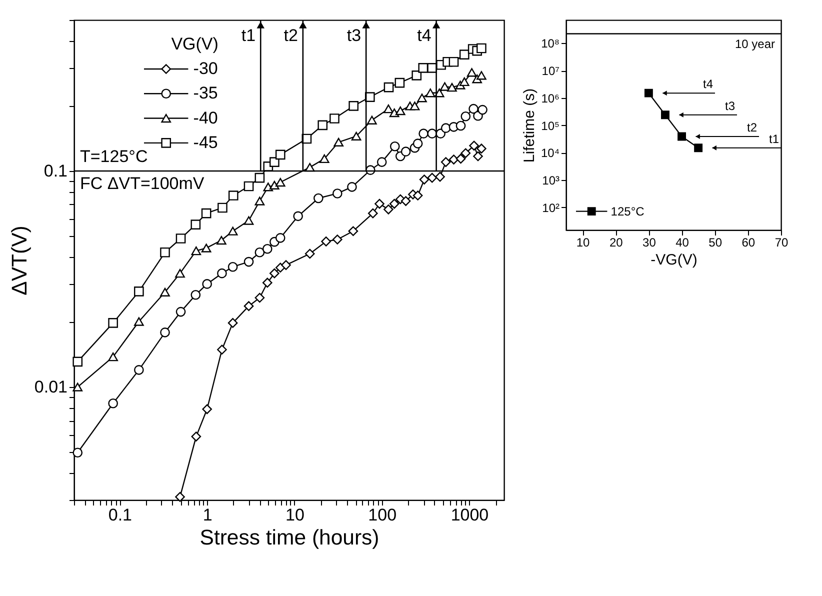 This screenshot has height=596, width=822. What do you see at coordinates (551, 71) in the screenshot?
I see `y-tick-label: 10⁷` at bounding box center [551, 71].